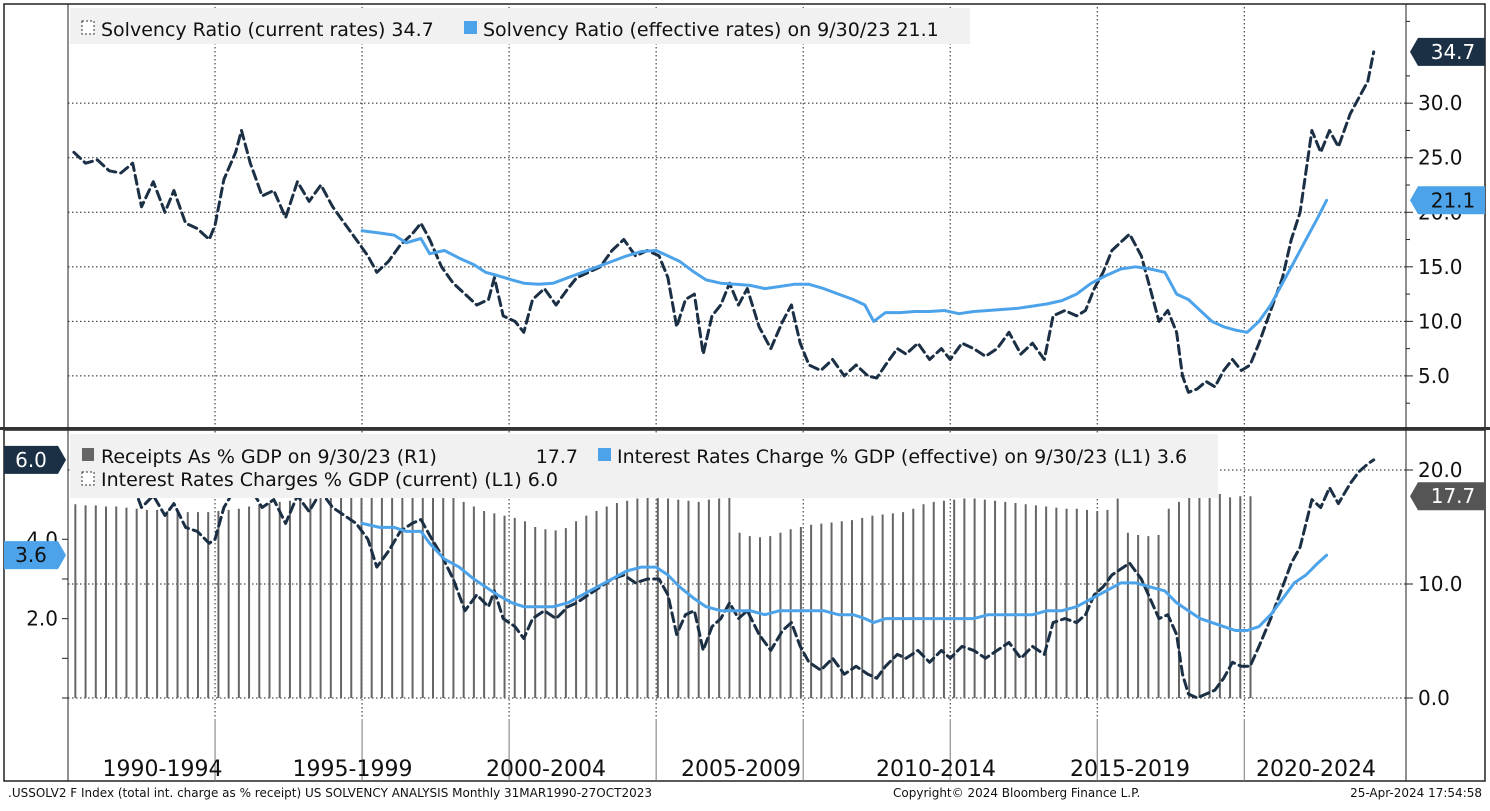 The height and width of the screenshot is (811, 1490). I want to click on tag-interest-current-label: 6.0, so click(31, 460).